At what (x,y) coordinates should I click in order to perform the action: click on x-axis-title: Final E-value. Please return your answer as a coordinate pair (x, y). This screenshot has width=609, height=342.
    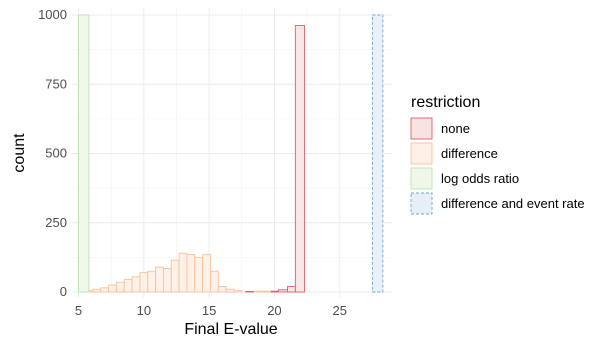
    Looking at the image, I should click on (230, 329).